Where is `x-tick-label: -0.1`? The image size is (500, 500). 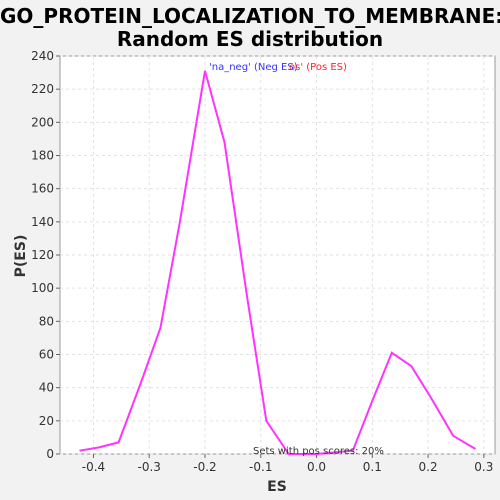 x-tick-label: -0.1 is located at coordinates (260, 467).